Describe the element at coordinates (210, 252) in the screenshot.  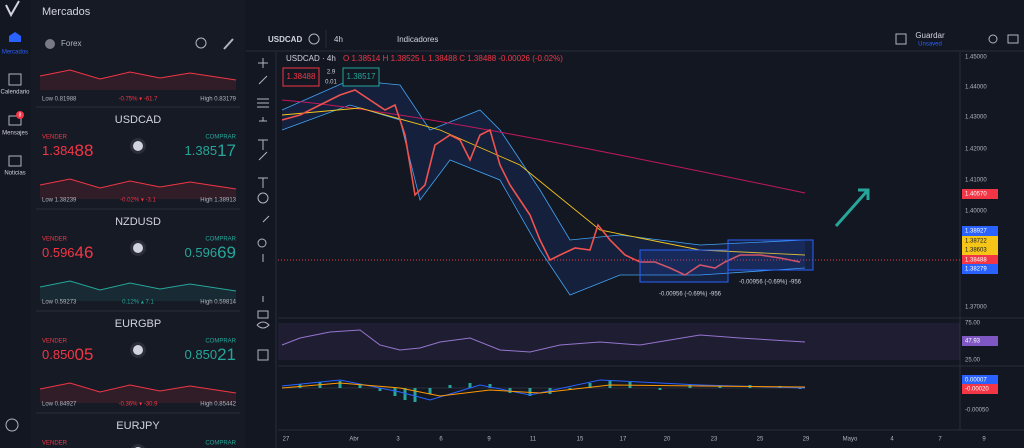
I see `price: 0.59669` at that location.